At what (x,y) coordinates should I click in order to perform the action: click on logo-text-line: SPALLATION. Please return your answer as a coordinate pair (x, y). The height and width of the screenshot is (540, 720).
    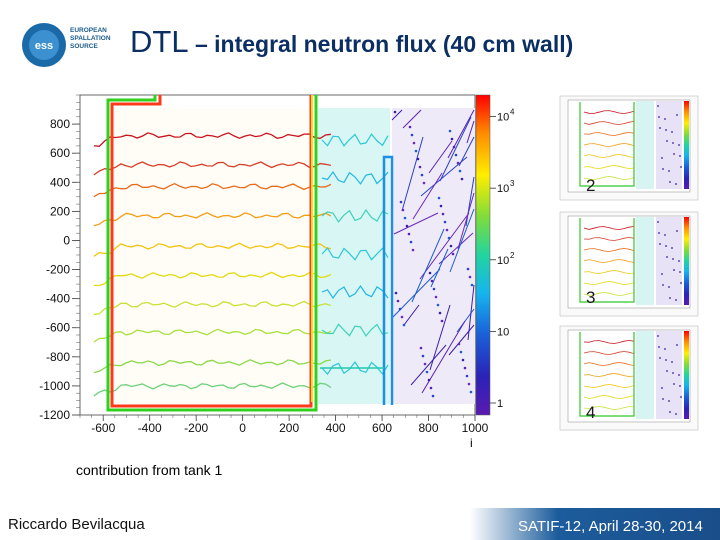
    Looking at the image, I should click on (90, 38).